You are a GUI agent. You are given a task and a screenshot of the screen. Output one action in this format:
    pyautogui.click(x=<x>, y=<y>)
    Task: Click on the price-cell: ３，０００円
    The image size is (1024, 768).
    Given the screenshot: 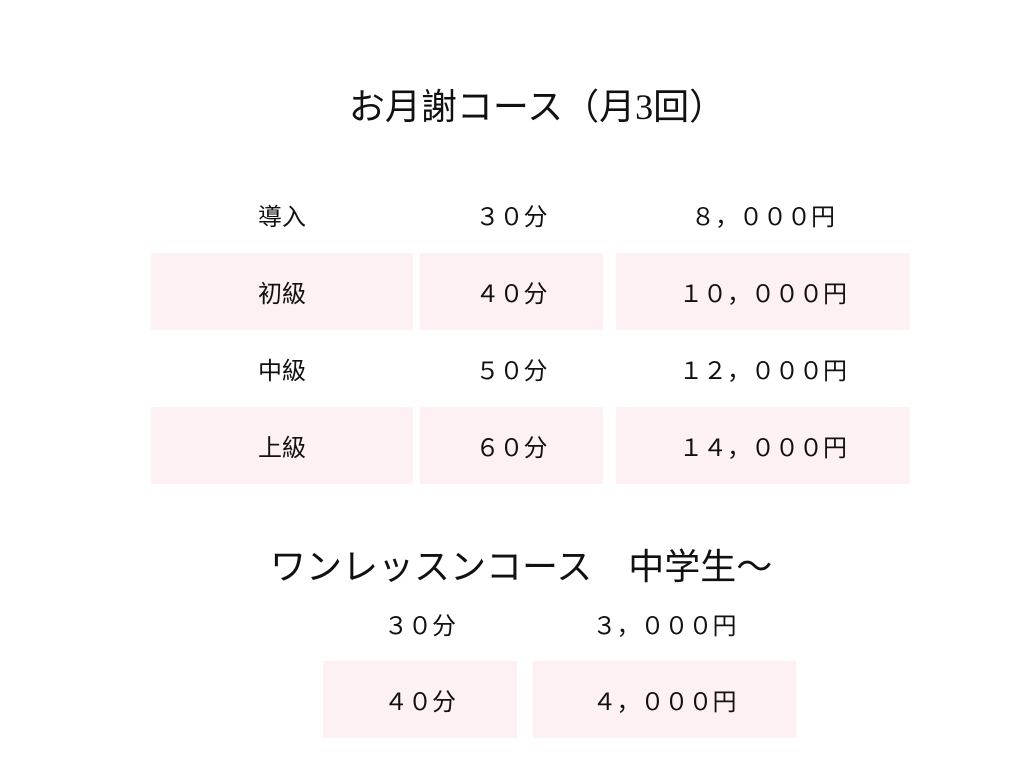 What is the action you would take?
    pyautogui.click(x=664, y=626)
    